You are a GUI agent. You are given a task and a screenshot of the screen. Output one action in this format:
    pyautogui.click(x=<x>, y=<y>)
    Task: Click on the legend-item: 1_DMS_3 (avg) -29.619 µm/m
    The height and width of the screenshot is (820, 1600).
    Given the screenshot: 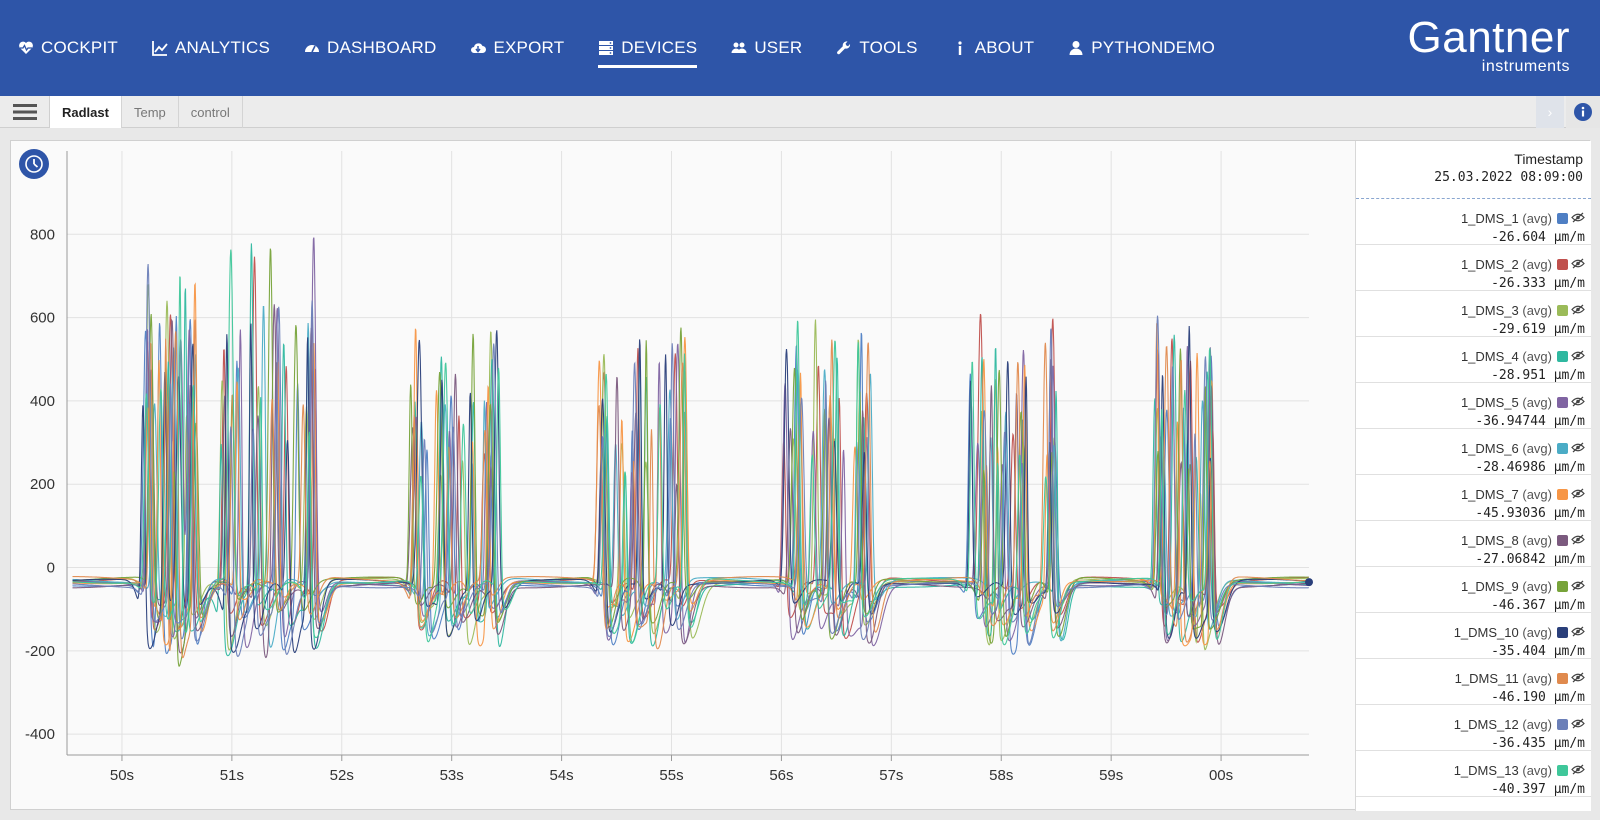 What is the action you would take?
    pyautogui.click(x=1473, y=314)
    